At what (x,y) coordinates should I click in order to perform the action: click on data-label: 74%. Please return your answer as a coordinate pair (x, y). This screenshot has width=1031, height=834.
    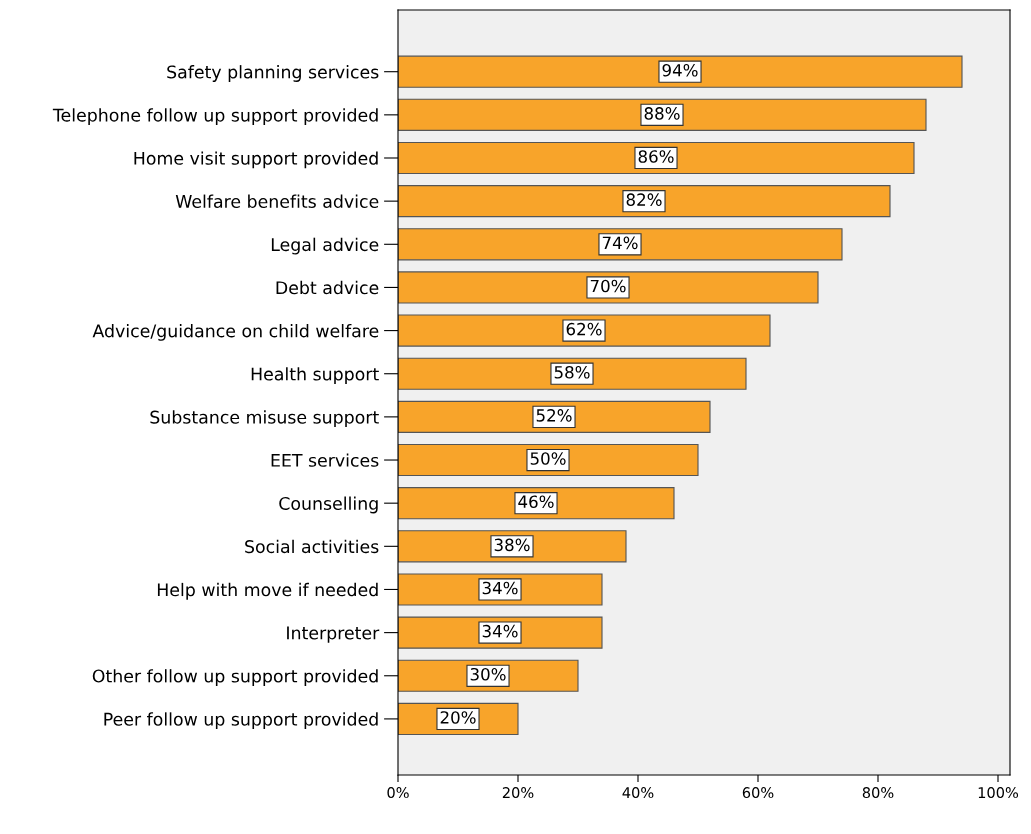
    Looking at the image, I should click on (620, 243).